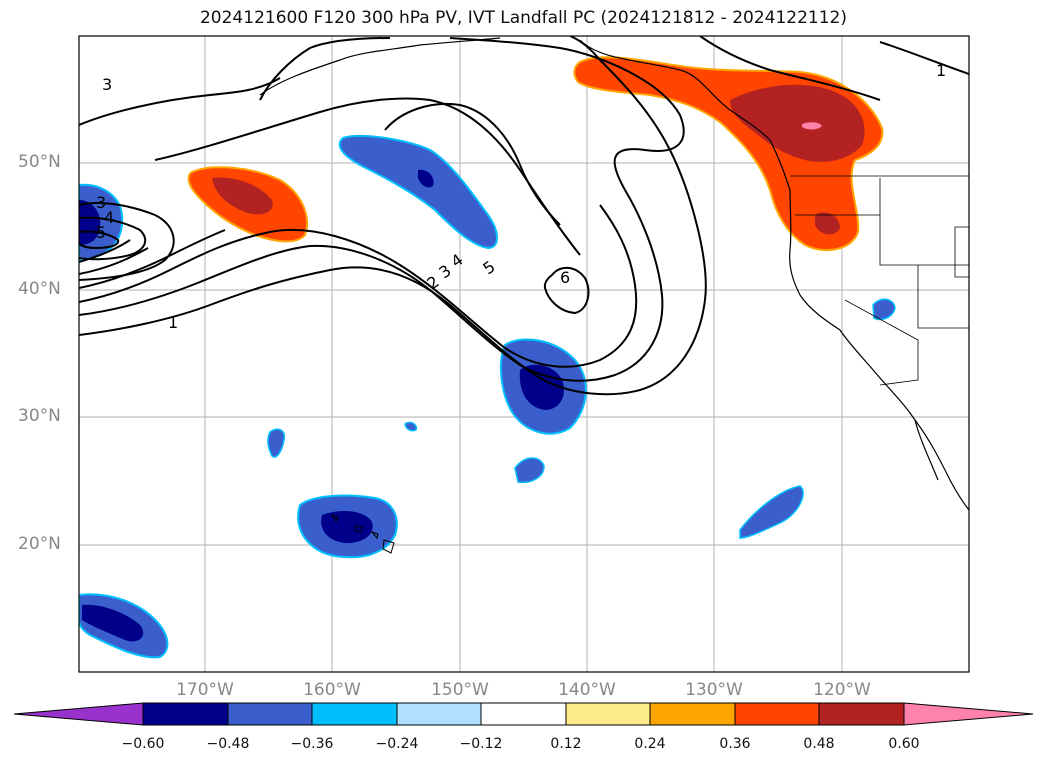 The width and height of the screenshot is (1047, 765). What do you see at coordinates (39, 544) in the screenshot?
I see `lat-label: 20°N` at bounding box center [39, 544].